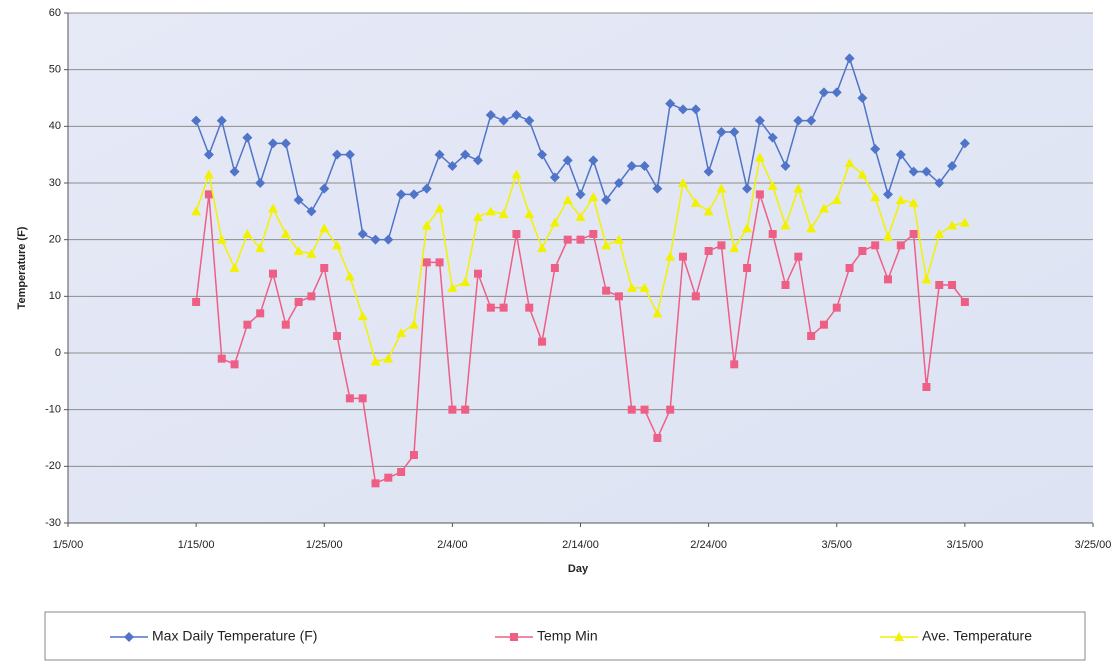 The image size is (1116, 661). I want to click on x-tick-label: 2/14/00, so click(580, 545).